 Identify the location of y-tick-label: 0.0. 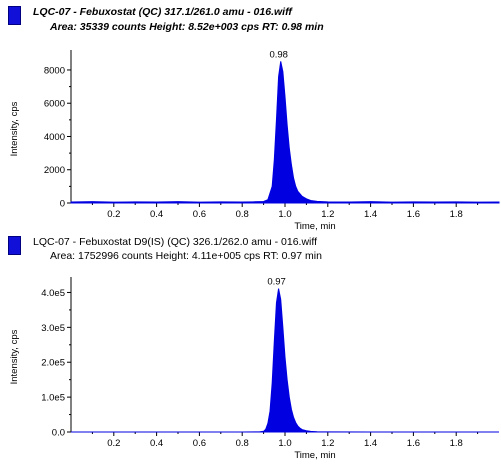
(58, 433).